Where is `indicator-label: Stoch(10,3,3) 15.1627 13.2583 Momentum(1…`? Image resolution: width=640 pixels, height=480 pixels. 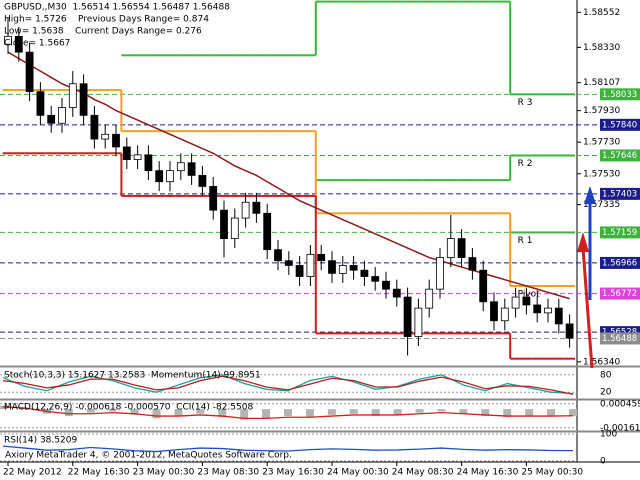
indicator-label: Stoch(10,3,3) 15.1627 13.2583 Momentum(1… is located at coordinates (132, 376).